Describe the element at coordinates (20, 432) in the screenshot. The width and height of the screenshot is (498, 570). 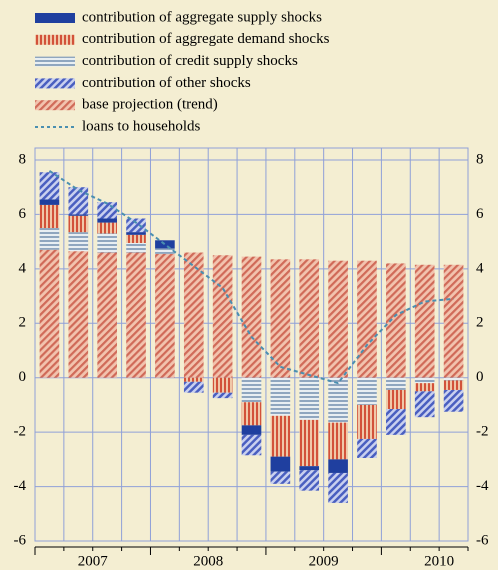
I see `y-tick-label: -2` at that location.